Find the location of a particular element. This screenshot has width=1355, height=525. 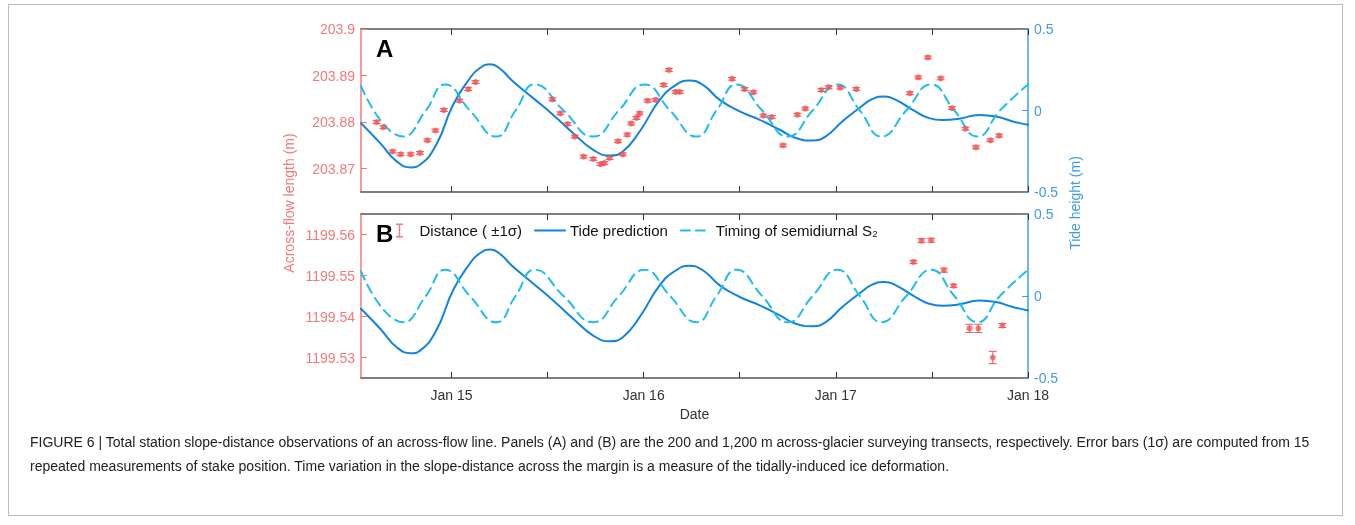

caption: FIGURE 6 | Total station slope-distance observations of an across-flow line. Panels (A) and (B) are the 200 and 1,200 m across-glacier surveying transects, respectively. Error bars (1σ) are computed from 15 repeated measurements of stake position. Time variation in the slope-distance across the margin is a measure of the tidally-induced ice deformation. is located at coordinates (670, 454).